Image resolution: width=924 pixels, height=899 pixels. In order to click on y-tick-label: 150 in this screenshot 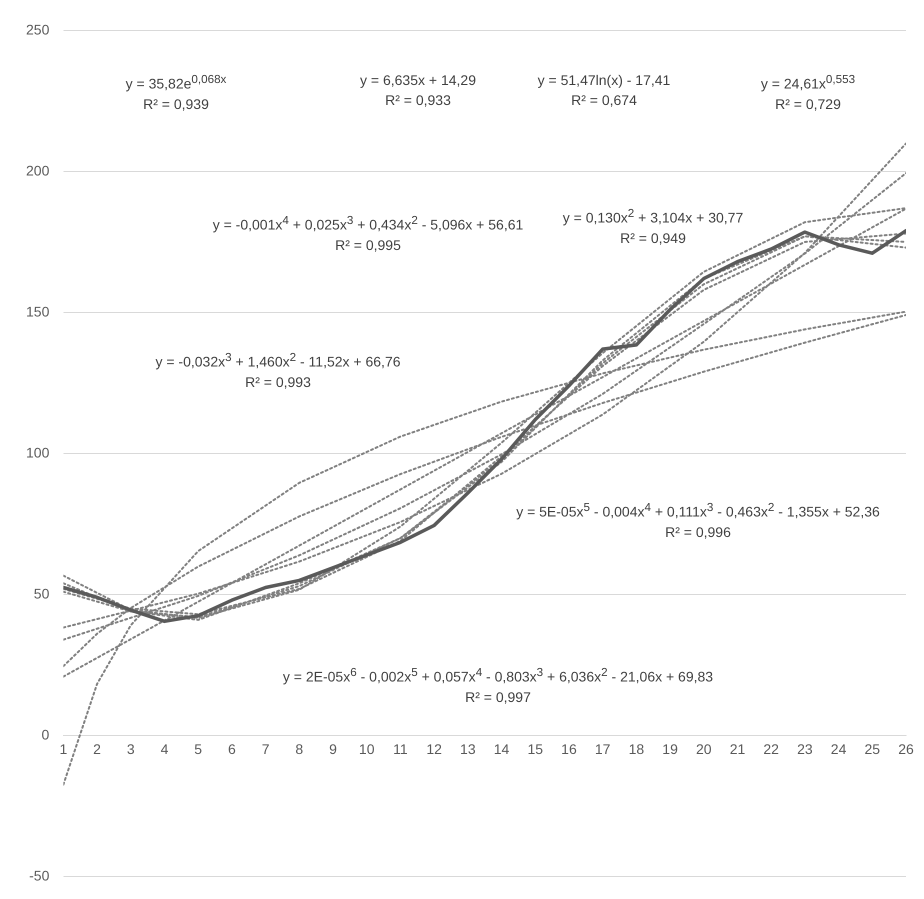, I will do `click(38, 311)`.